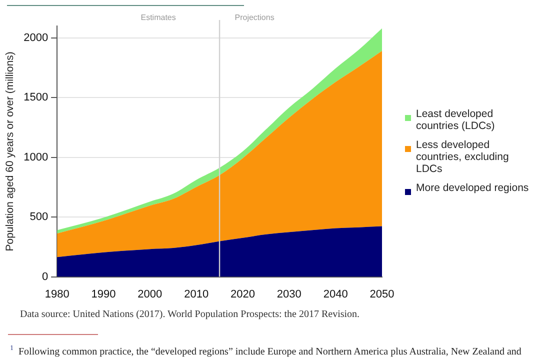 The height and width of the screenshot is (360, 534). Describe the element at coordinates (150, 294) in the screenshot. I see `x-tick-label: 2000` at that location.